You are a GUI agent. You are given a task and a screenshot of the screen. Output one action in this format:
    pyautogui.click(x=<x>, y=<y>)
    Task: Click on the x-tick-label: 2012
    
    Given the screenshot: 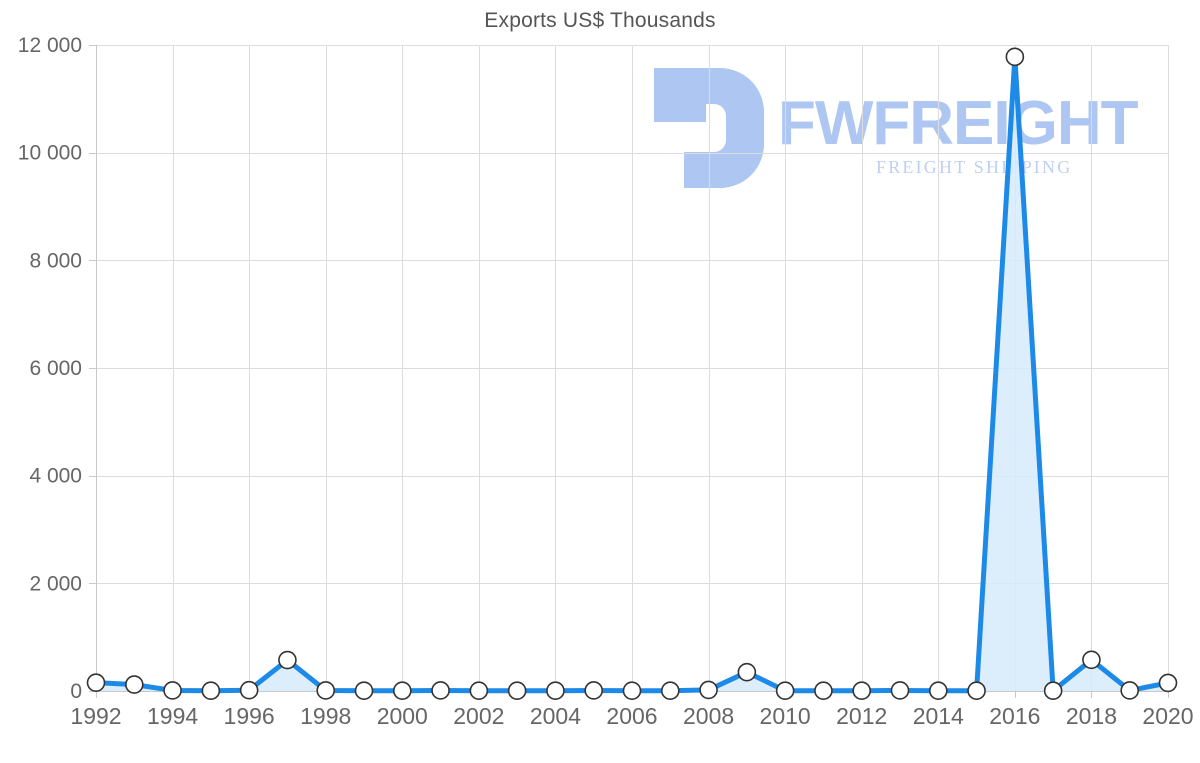 What is the action you would take?
    pyautogui.click(x=861, y=716)
    